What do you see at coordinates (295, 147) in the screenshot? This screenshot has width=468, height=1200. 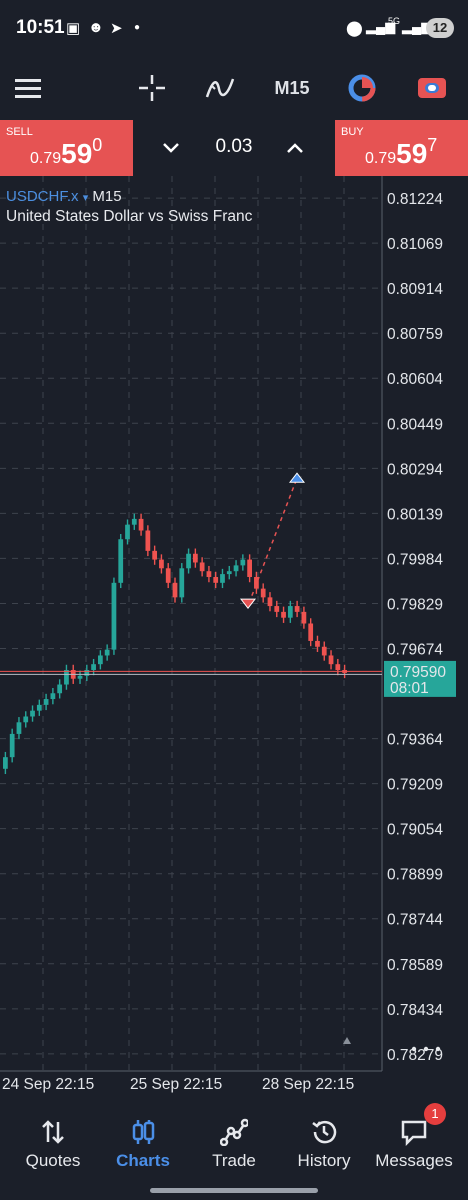 I see `lot-increase-button` at bounding box center [295, 147].